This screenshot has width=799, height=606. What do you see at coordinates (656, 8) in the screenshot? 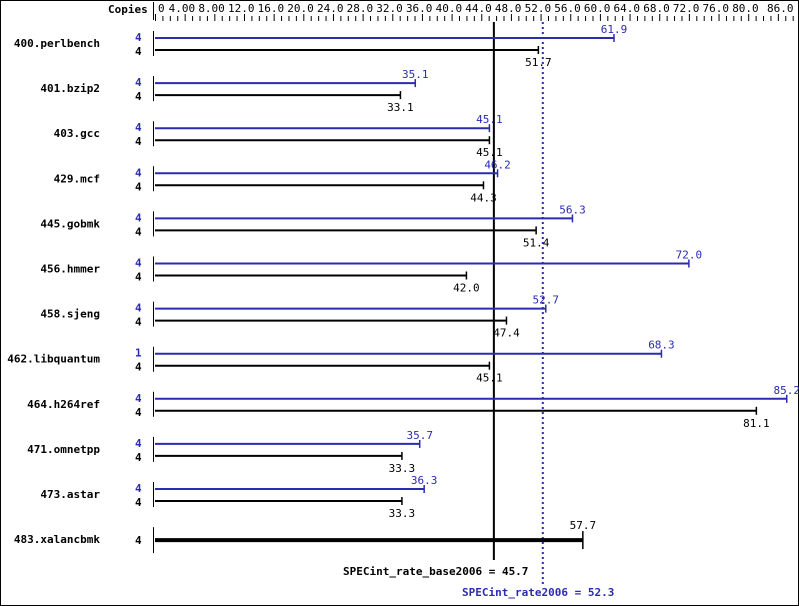
I see `tick-label: 68.0` at bounding box center [656, 8].